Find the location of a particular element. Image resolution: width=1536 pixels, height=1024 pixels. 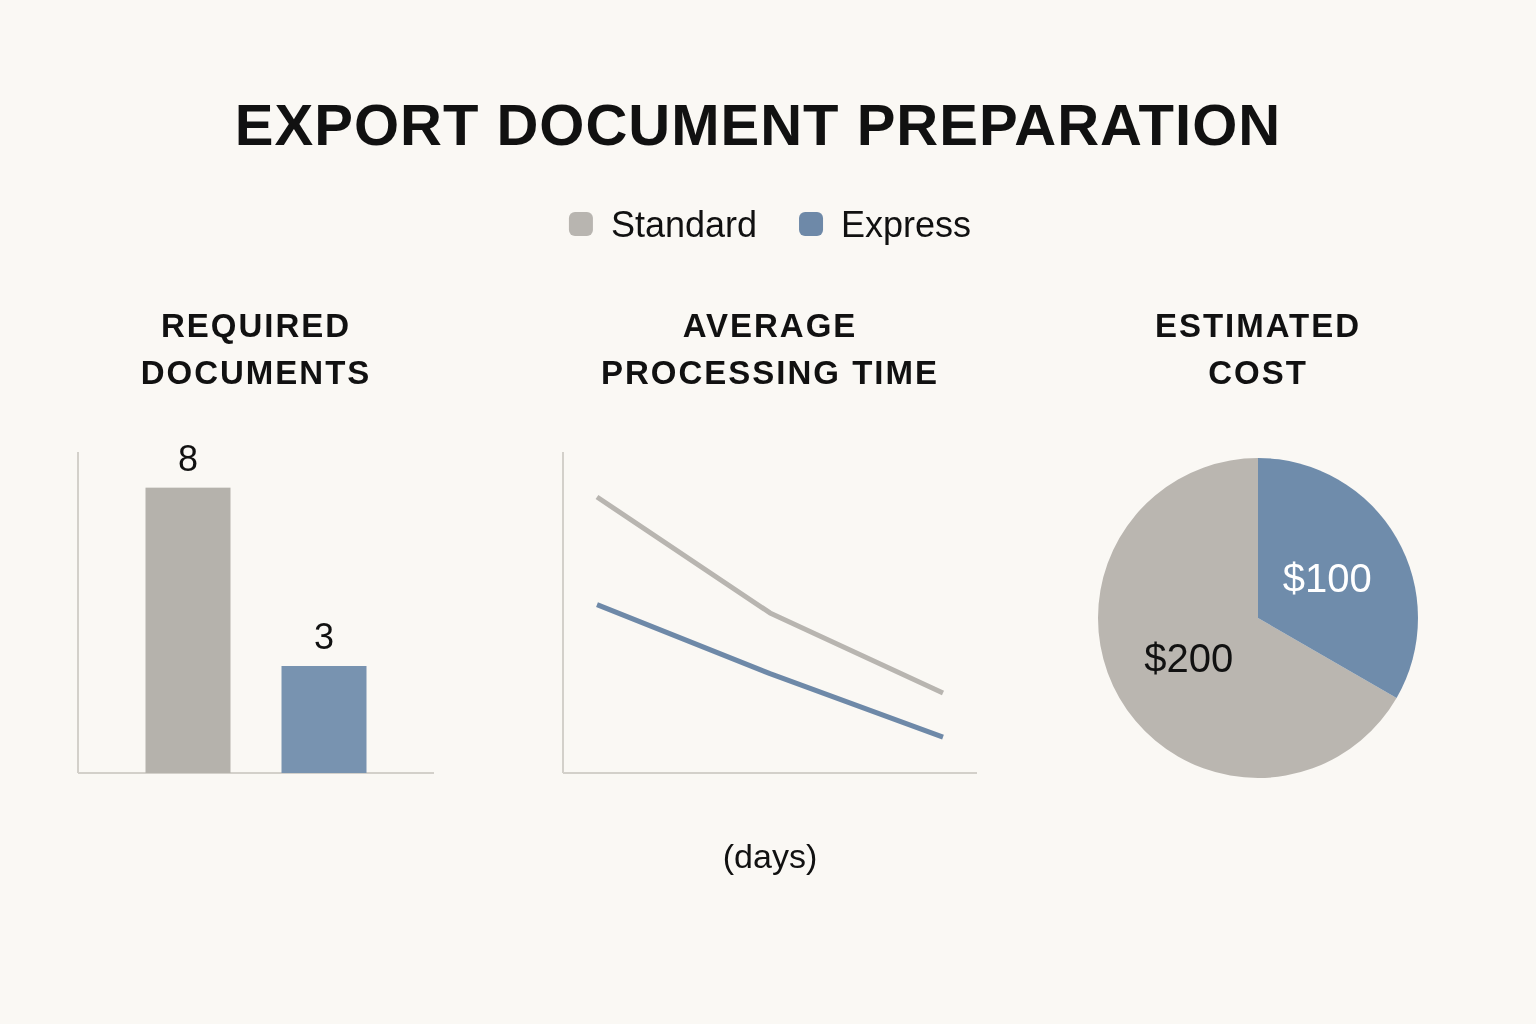

data-label: $100 is located at coordinates (1327, 578).